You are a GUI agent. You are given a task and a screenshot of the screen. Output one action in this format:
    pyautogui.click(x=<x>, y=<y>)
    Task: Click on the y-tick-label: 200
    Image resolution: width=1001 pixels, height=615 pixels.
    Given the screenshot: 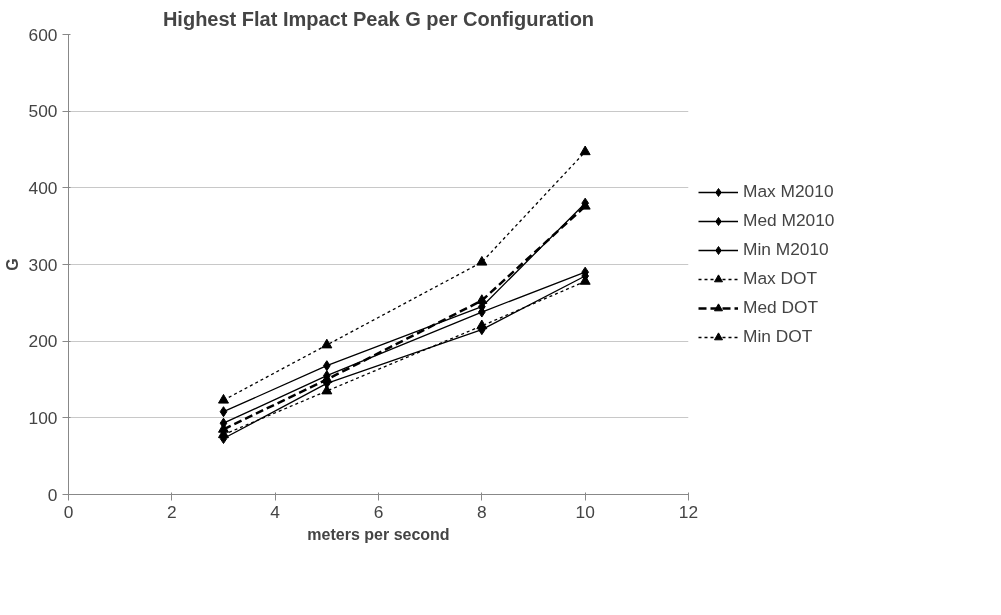 What is the action you would take?
    pyautogui.click(x=43, y=341)
    